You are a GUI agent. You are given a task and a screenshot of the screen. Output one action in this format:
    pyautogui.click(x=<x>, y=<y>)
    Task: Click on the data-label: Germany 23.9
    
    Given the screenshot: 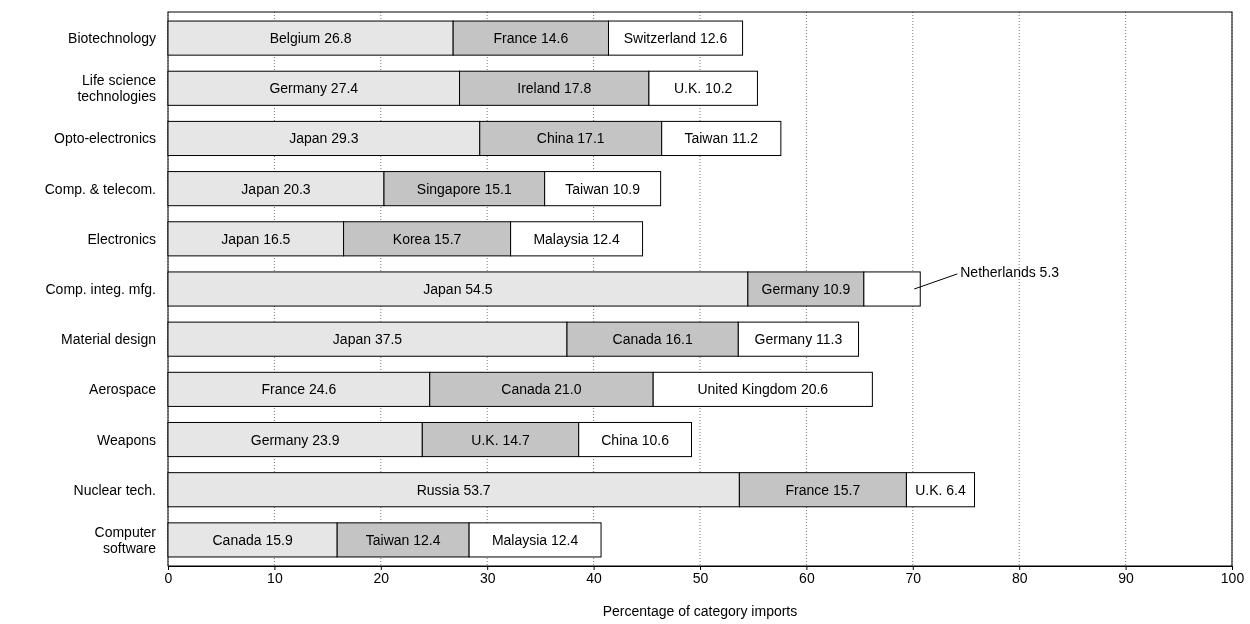 What is the action you would take?
    pyautogui.click(x=295, y=439)
    